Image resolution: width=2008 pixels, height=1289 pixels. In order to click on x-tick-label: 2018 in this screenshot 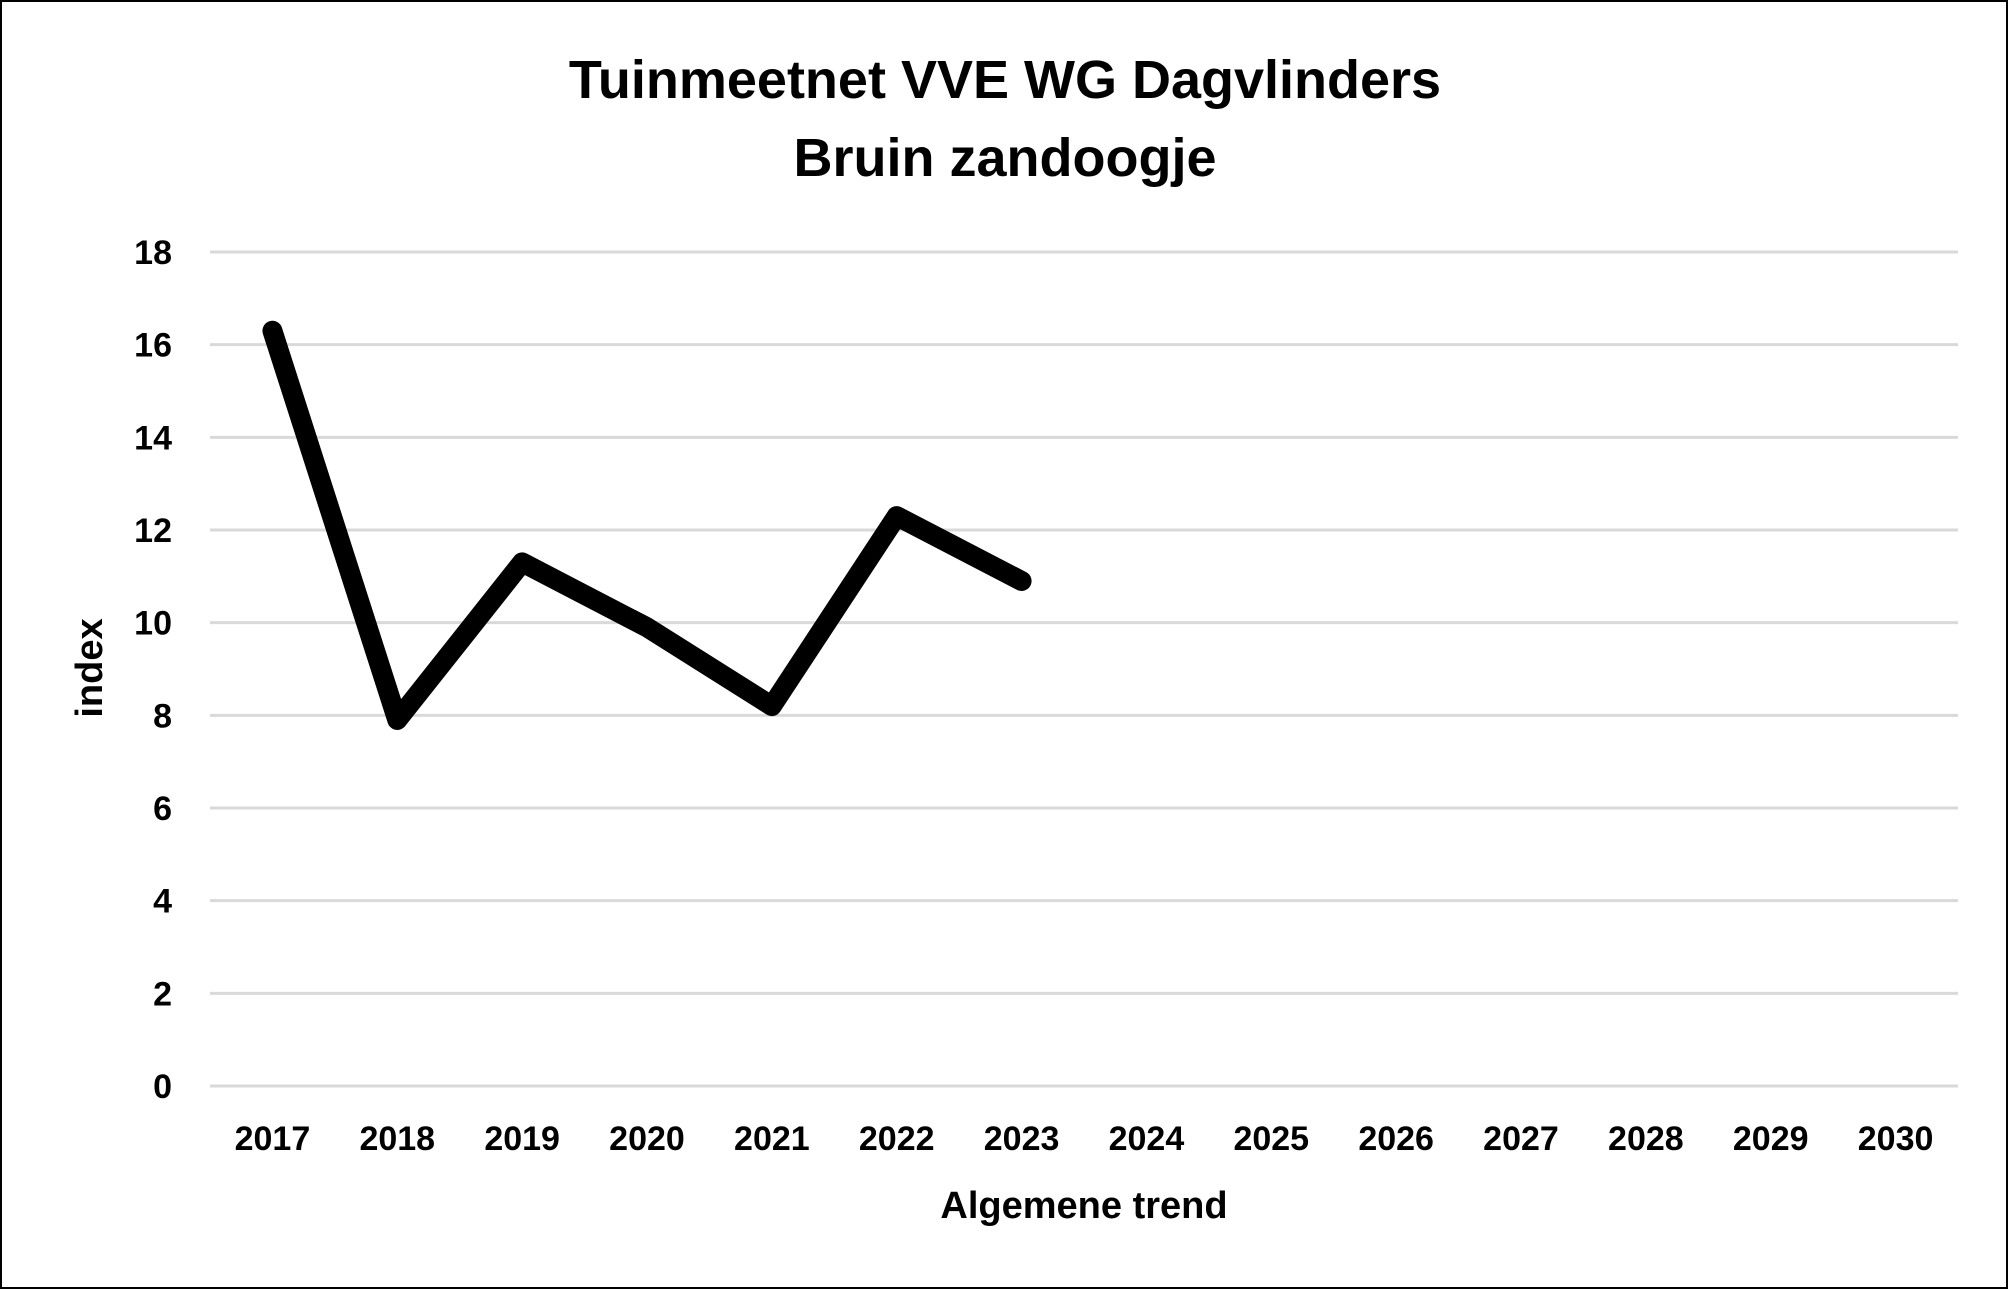, I will do `click(397, 1139)`.